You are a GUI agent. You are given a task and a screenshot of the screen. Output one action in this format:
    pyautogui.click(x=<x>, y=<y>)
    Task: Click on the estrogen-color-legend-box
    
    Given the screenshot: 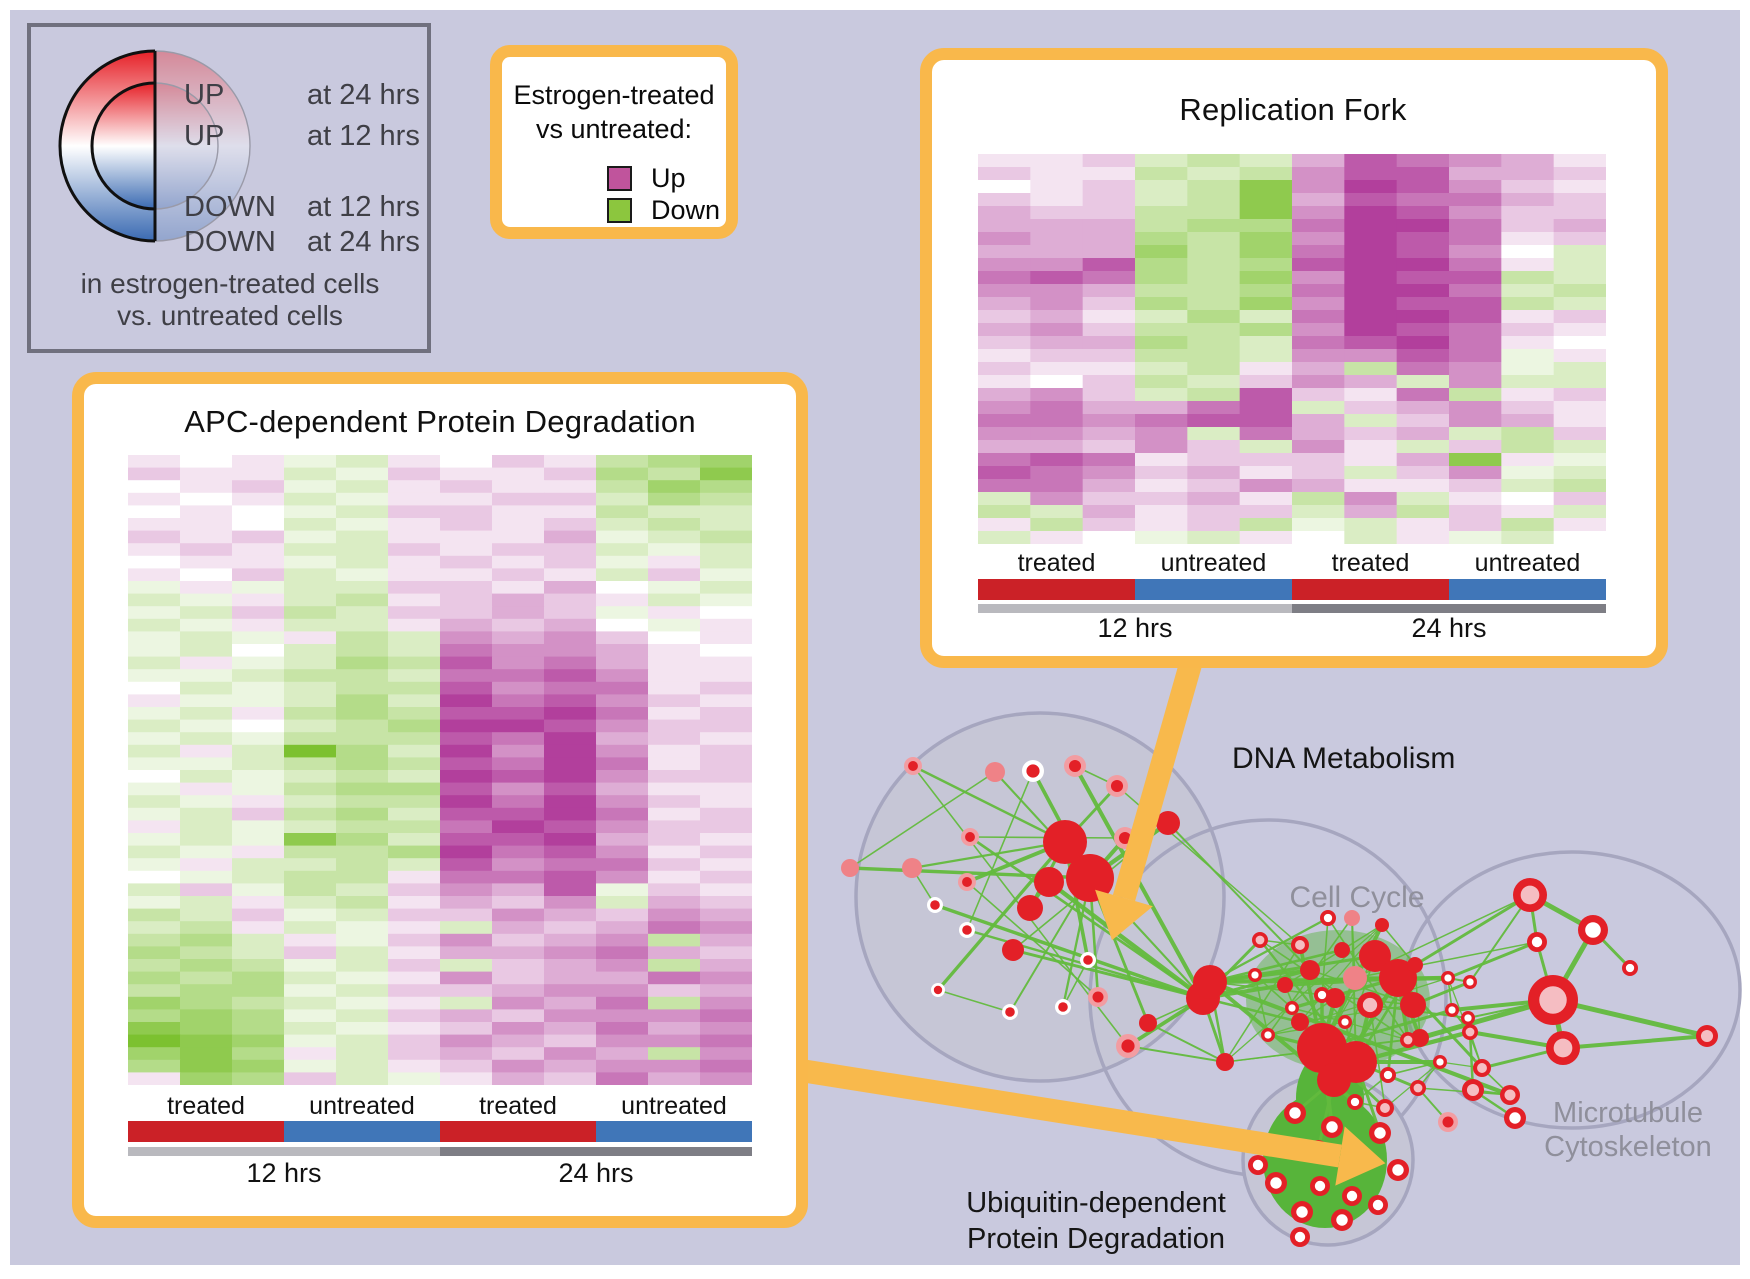 What is the action you would take?
    pyautogui.click(x=614, y=142)
    